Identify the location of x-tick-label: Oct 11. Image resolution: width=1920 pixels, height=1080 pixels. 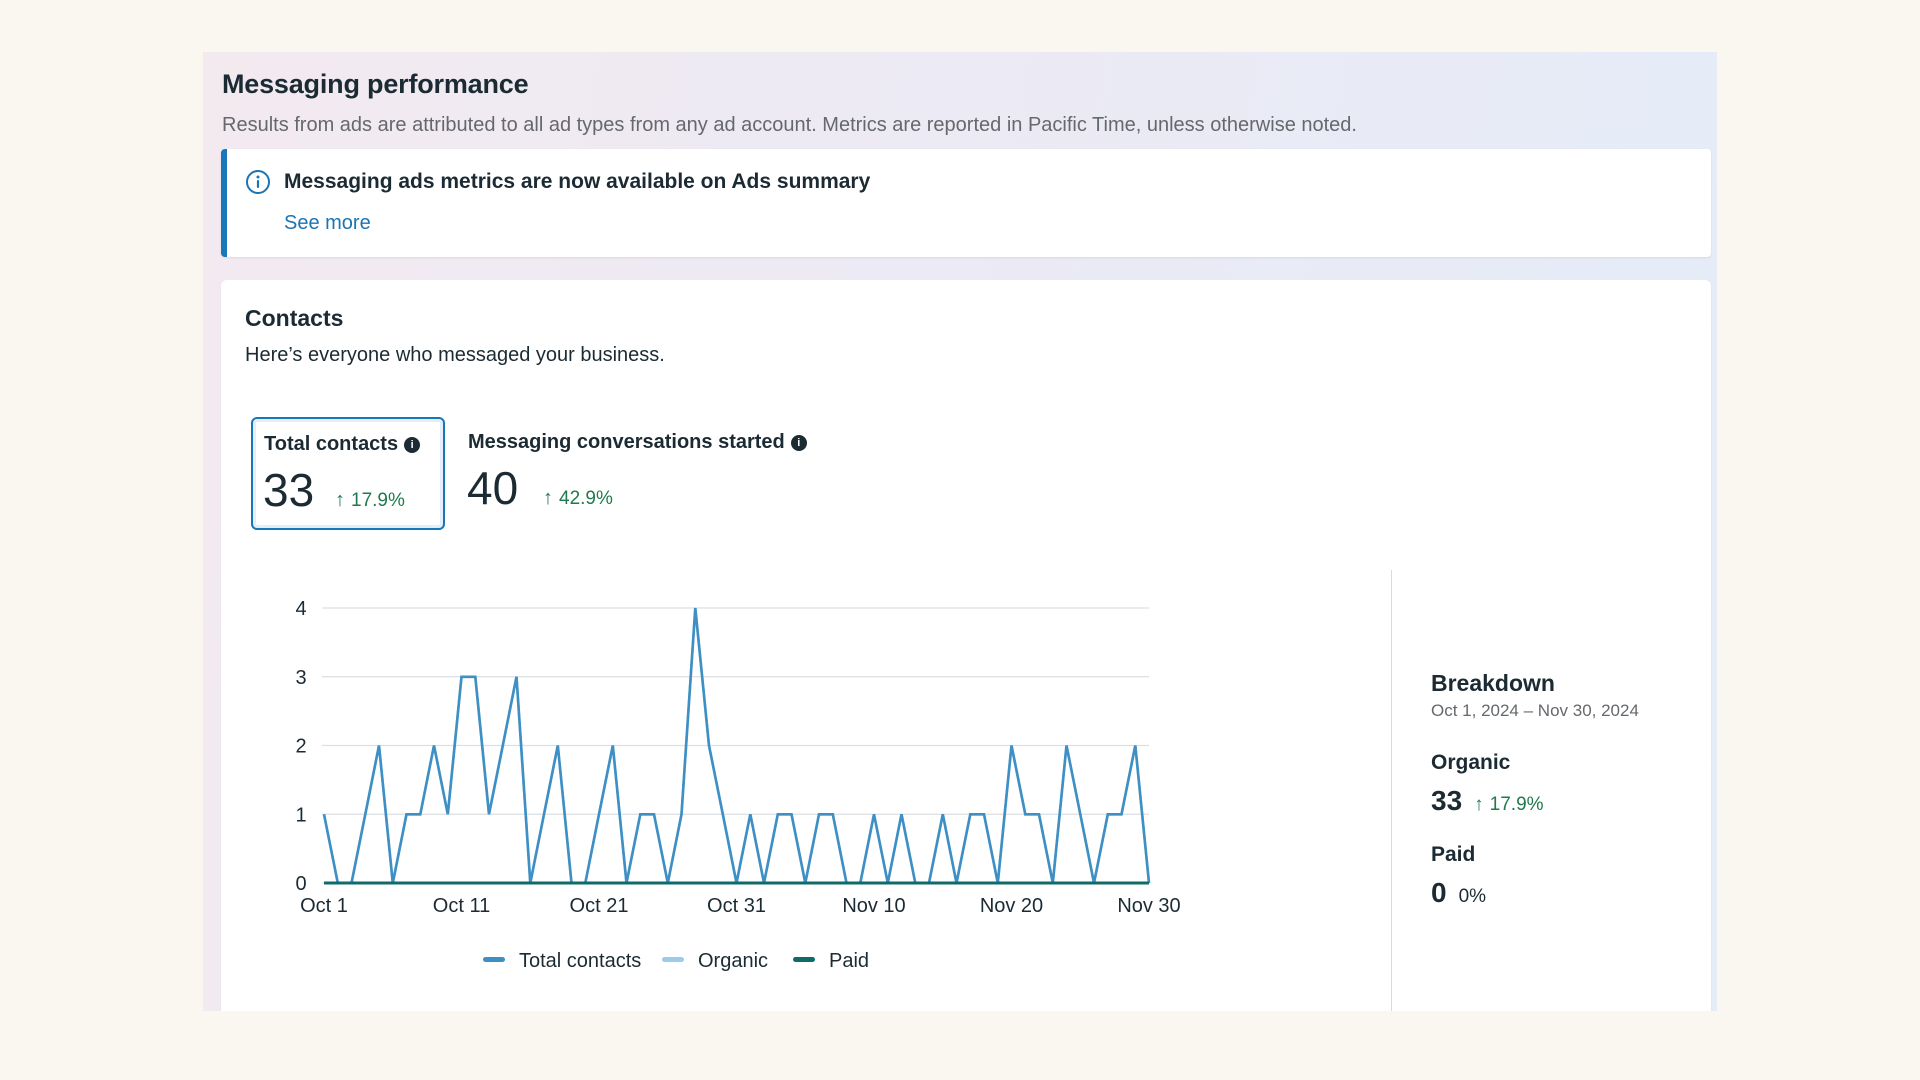
(461, 906).